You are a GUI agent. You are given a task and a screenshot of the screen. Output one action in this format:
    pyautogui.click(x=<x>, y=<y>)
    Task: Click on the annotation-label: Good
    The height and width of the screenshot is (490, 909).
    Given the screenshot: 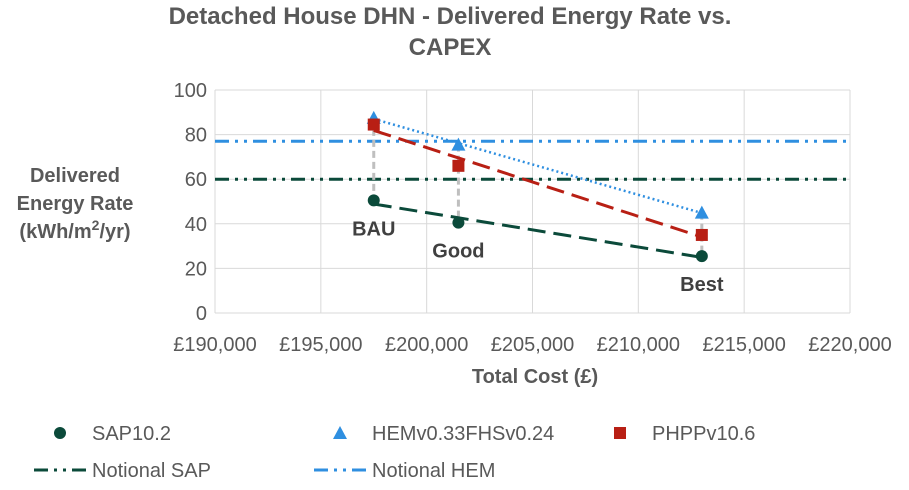 What is the action you would take?
    pyautogui.click(x=458, y=252)
    